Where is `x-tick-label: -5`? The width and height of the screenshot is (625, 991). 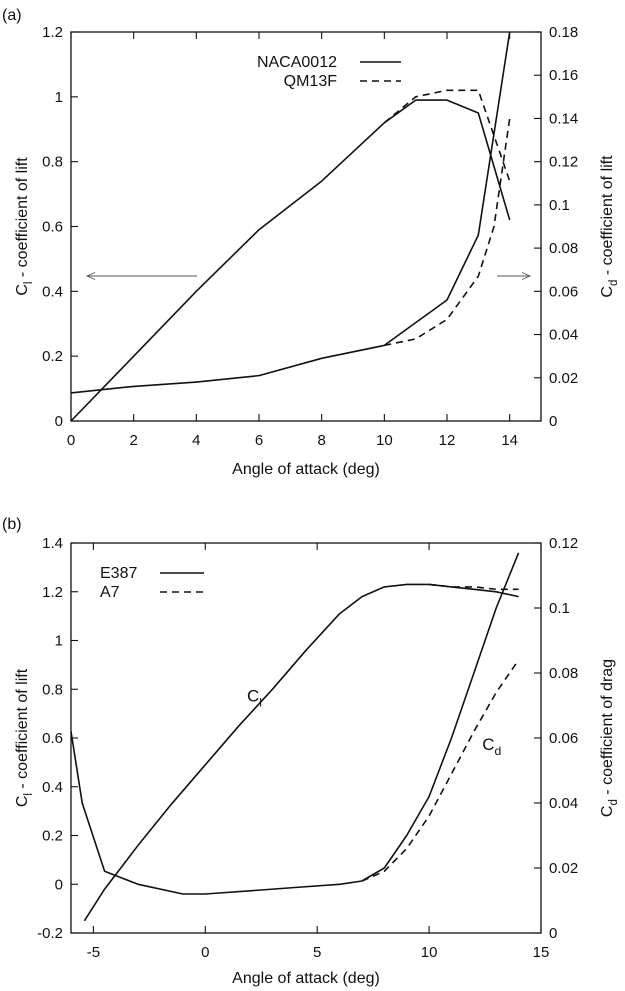
x-tick-label: -5 is located at coordinates (93, 952).